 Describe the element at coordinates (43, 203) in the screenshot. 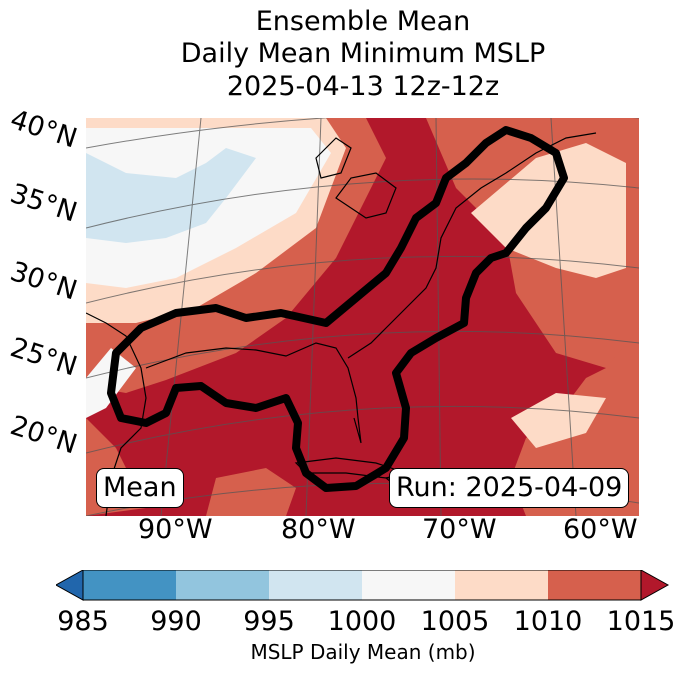

I see `lat-label-35: 35°N` at that location.